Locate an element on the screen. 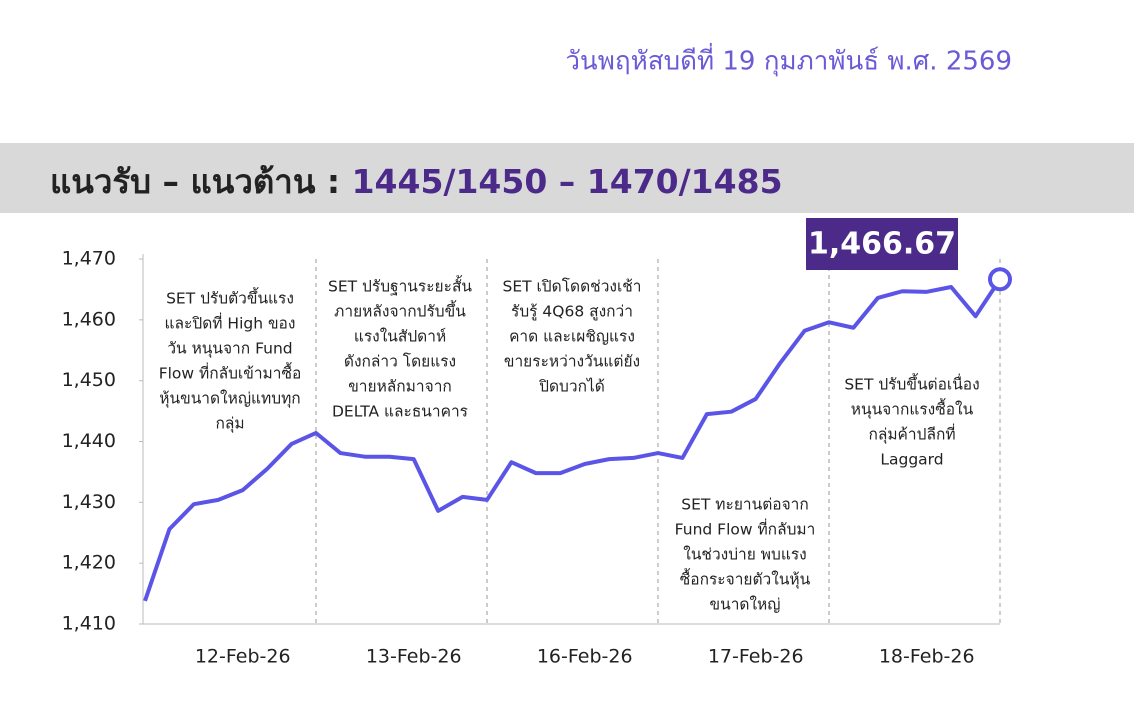  heading-levels: 1445/1450 – 1470/1485 is located at coordinates (567, 181).